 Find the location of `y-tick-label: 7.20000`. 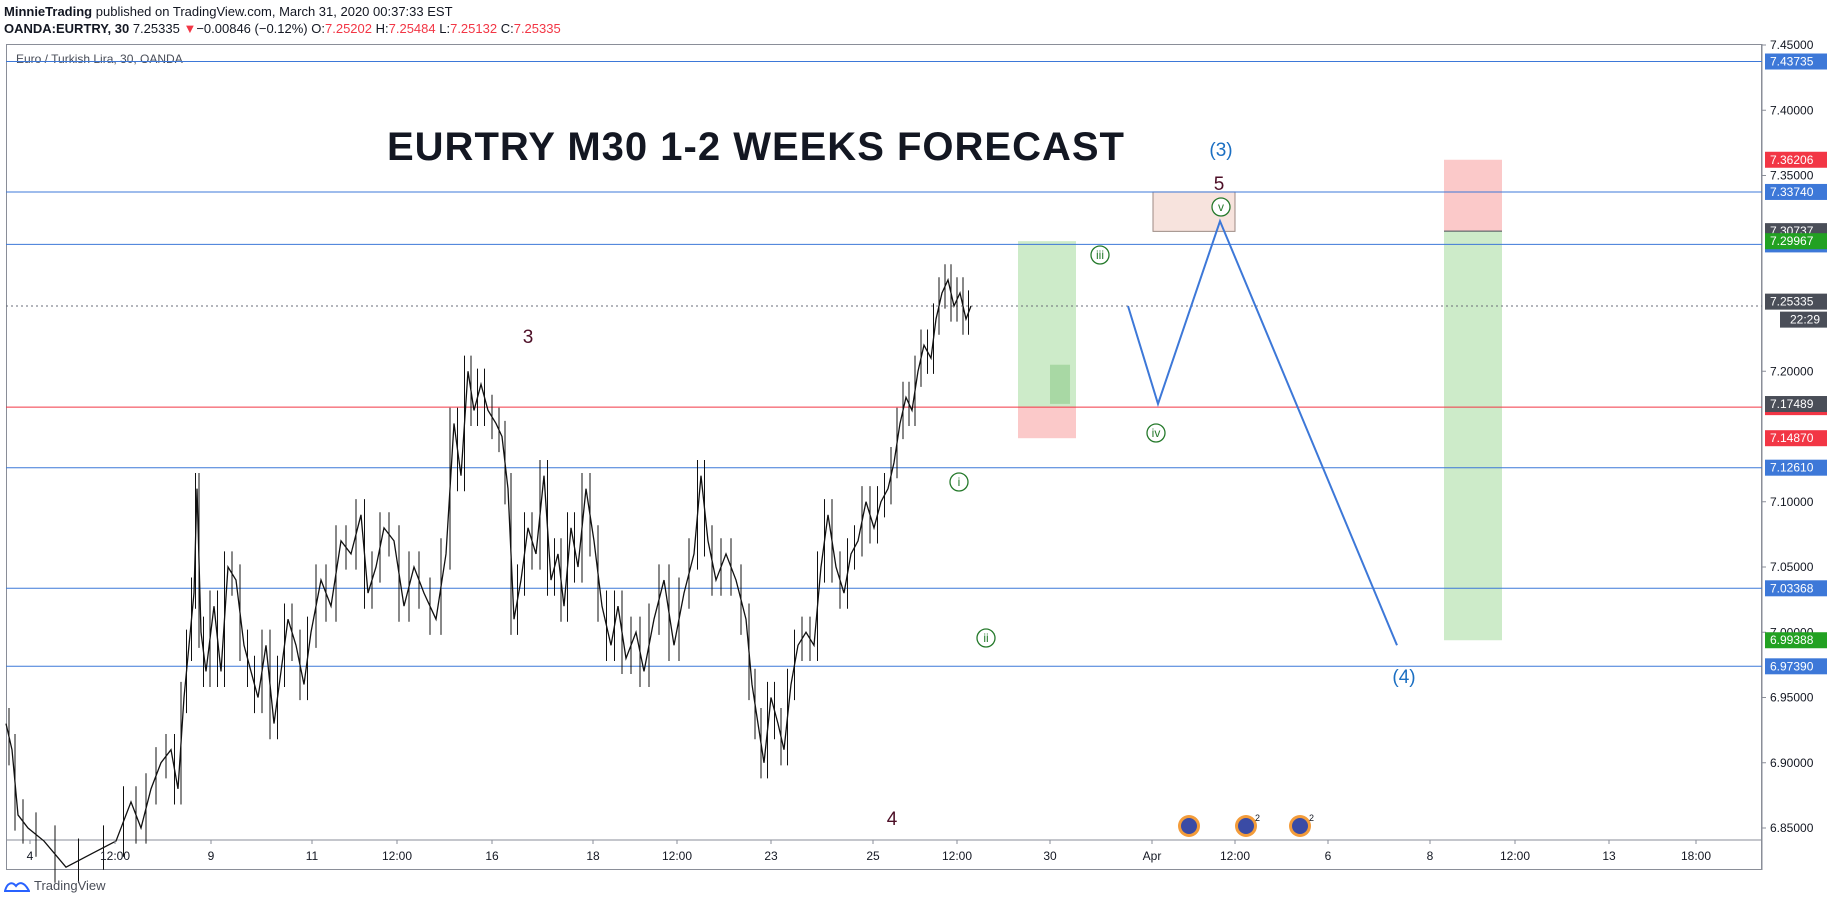

y-tick-label: 7.20000 is located at coordinates (1792, 371).